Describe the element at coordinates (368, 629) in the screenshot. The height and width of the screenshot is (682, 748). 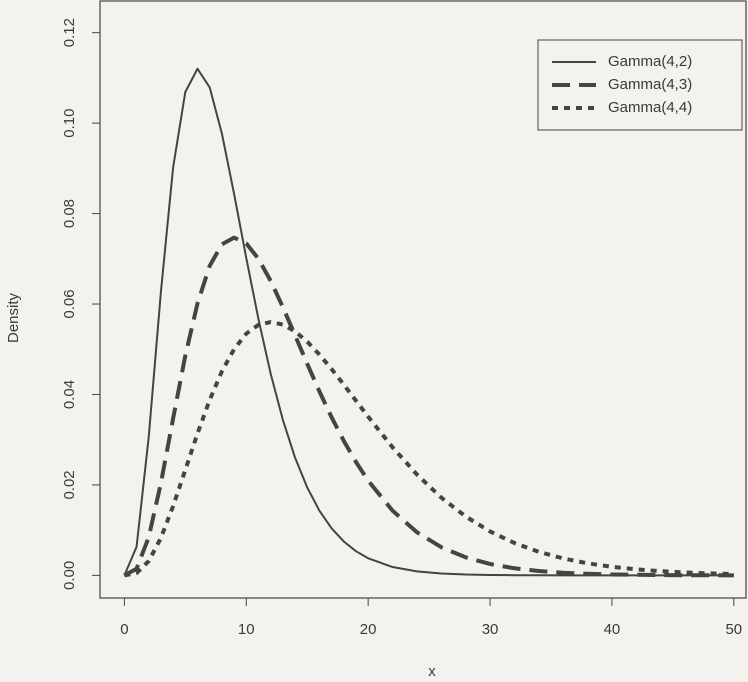
I see `x-tick-label: 20` at that location.